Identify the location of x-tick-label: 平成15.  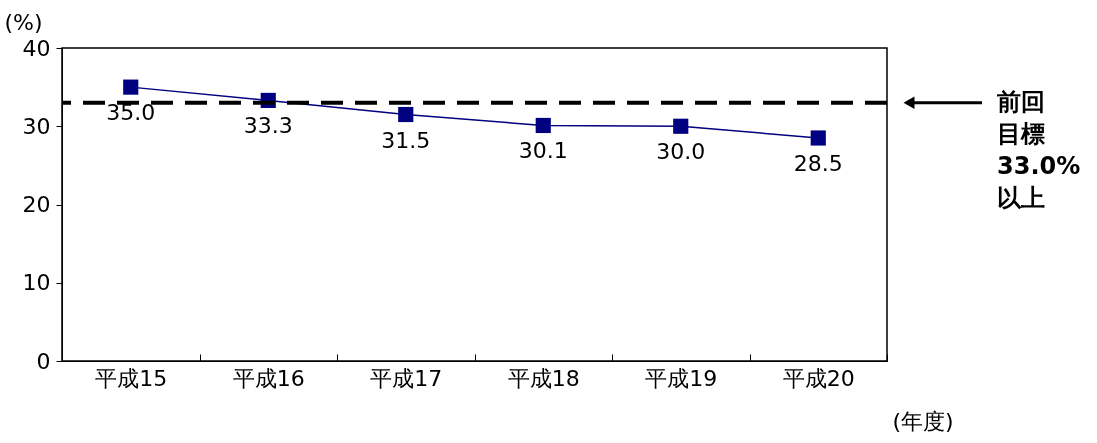
(131, 378).